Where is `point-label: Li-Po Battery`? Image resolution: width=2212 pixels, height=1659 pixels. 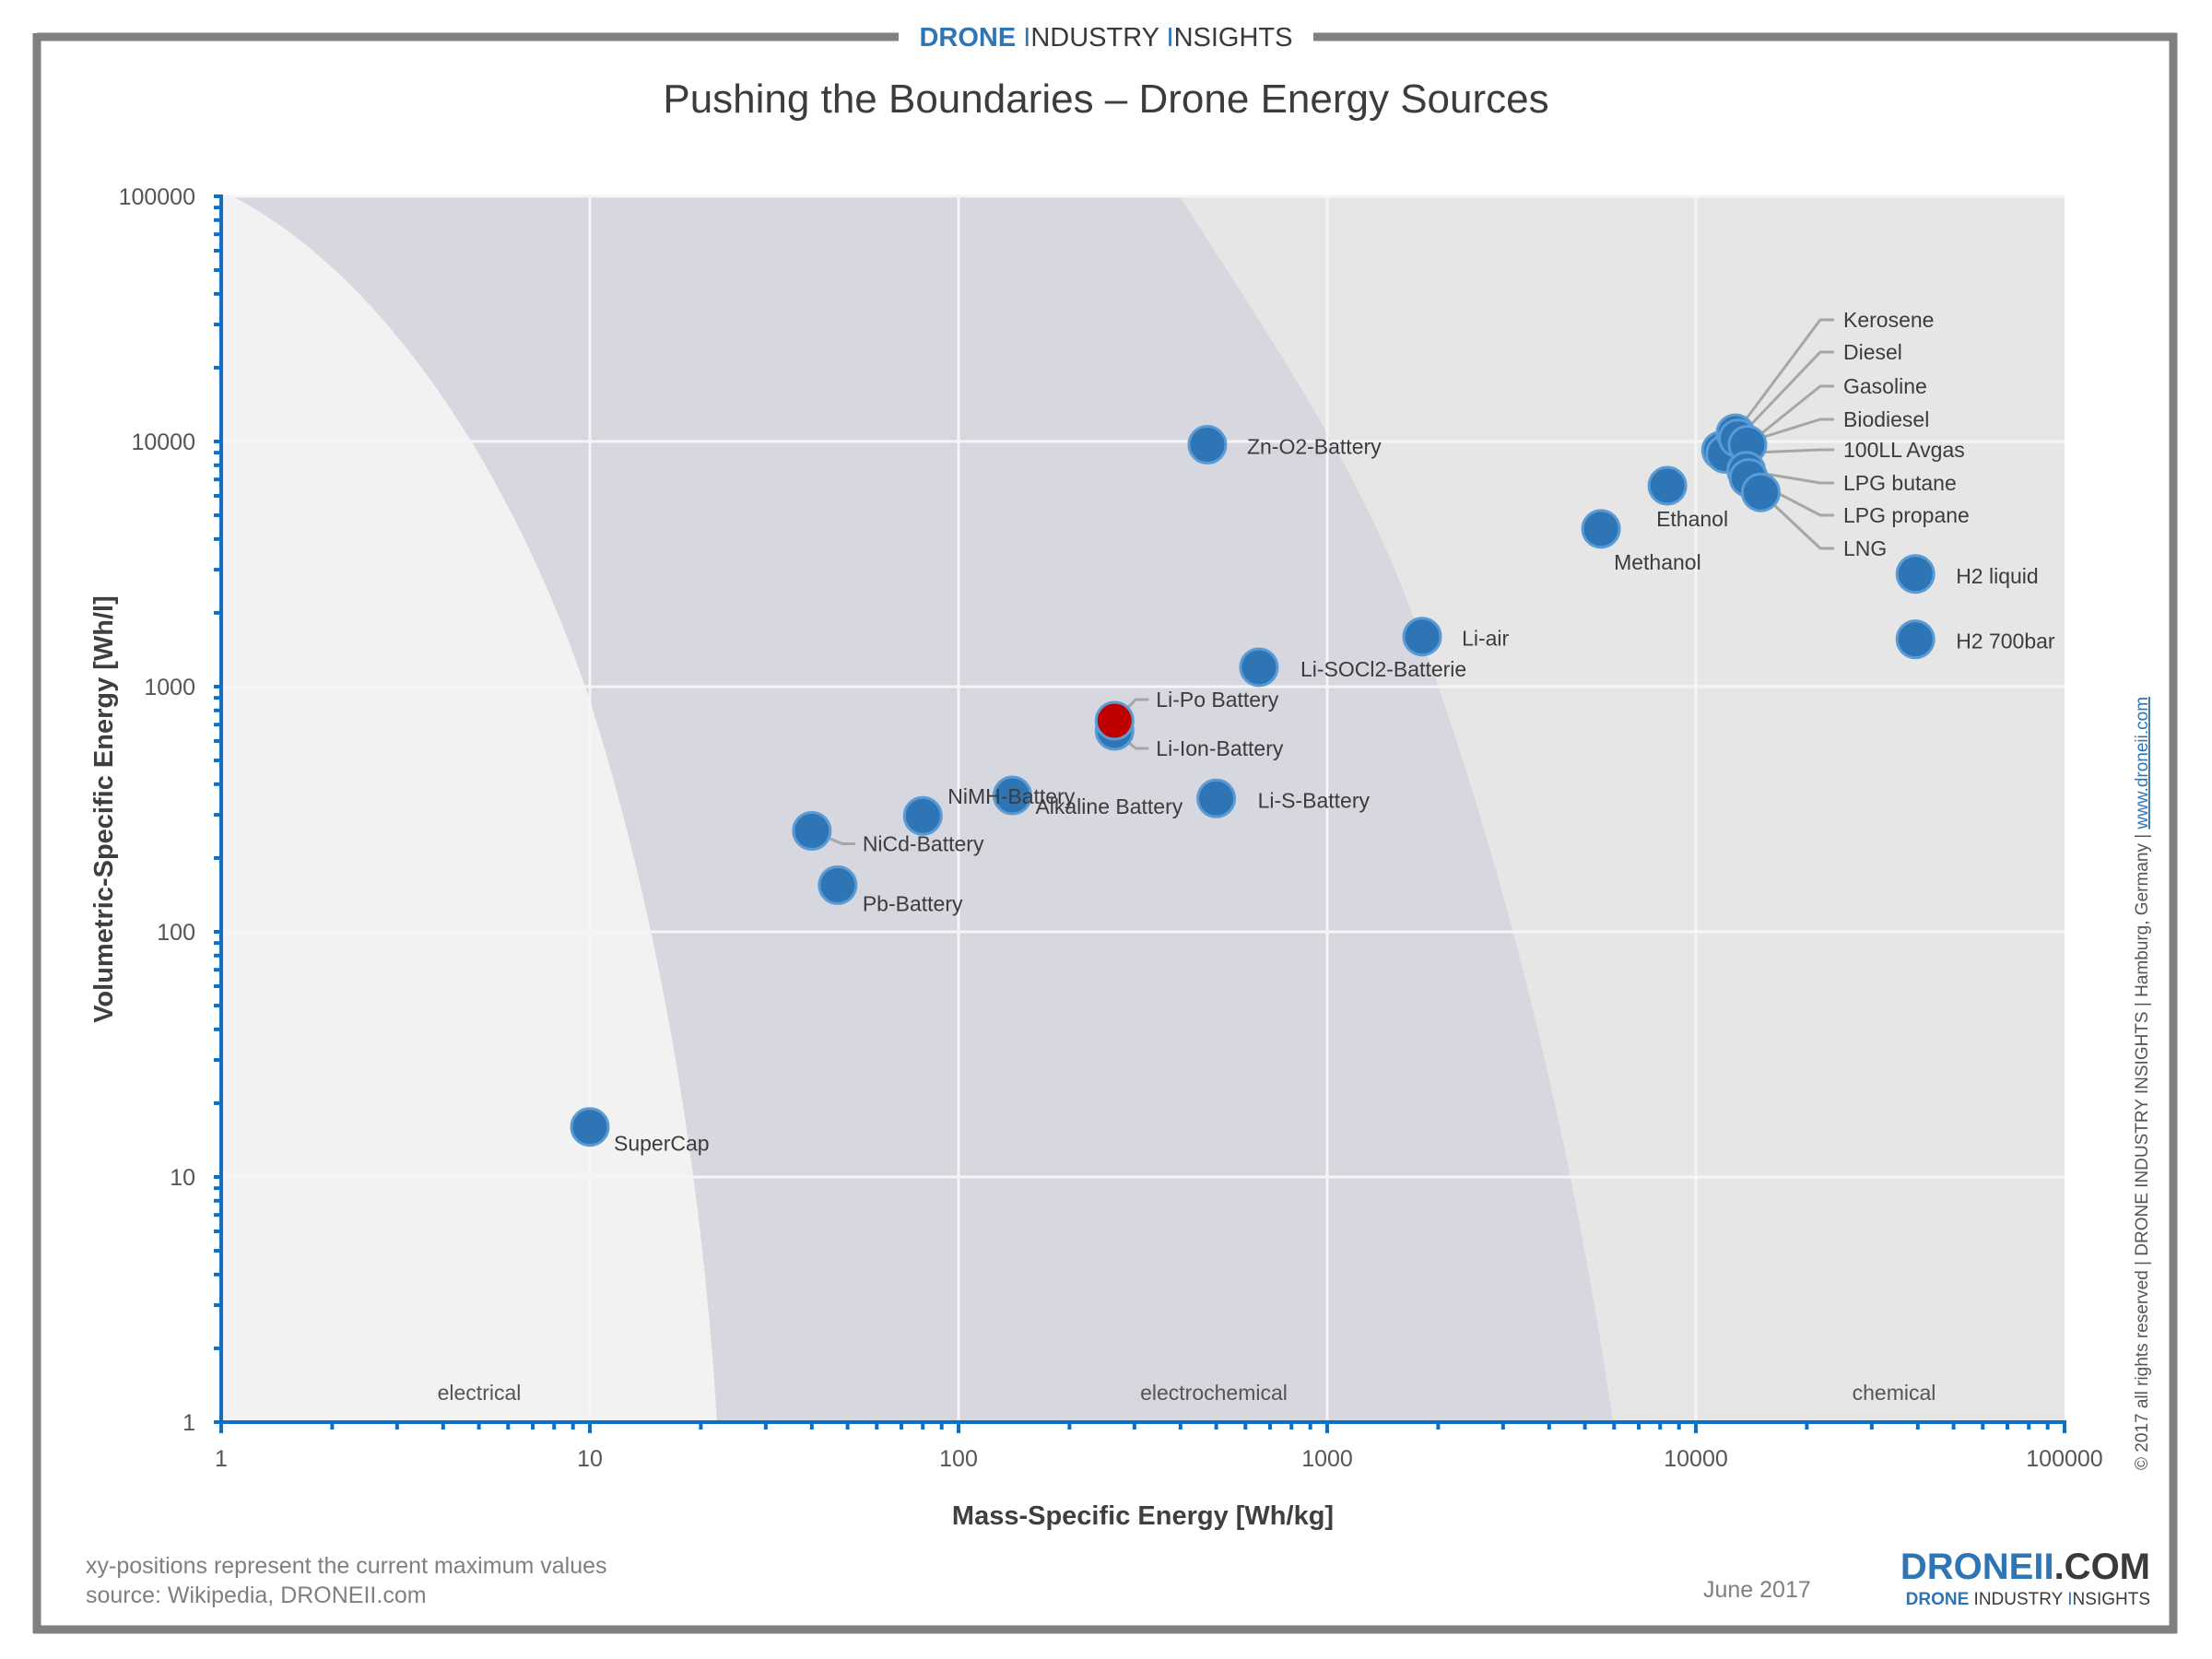
point-label: Li-Po Battery is located at coordinates (1217, 700).